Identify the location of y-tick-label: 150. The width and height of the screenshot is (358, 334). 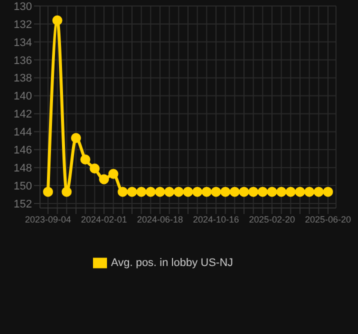
(23, 186).